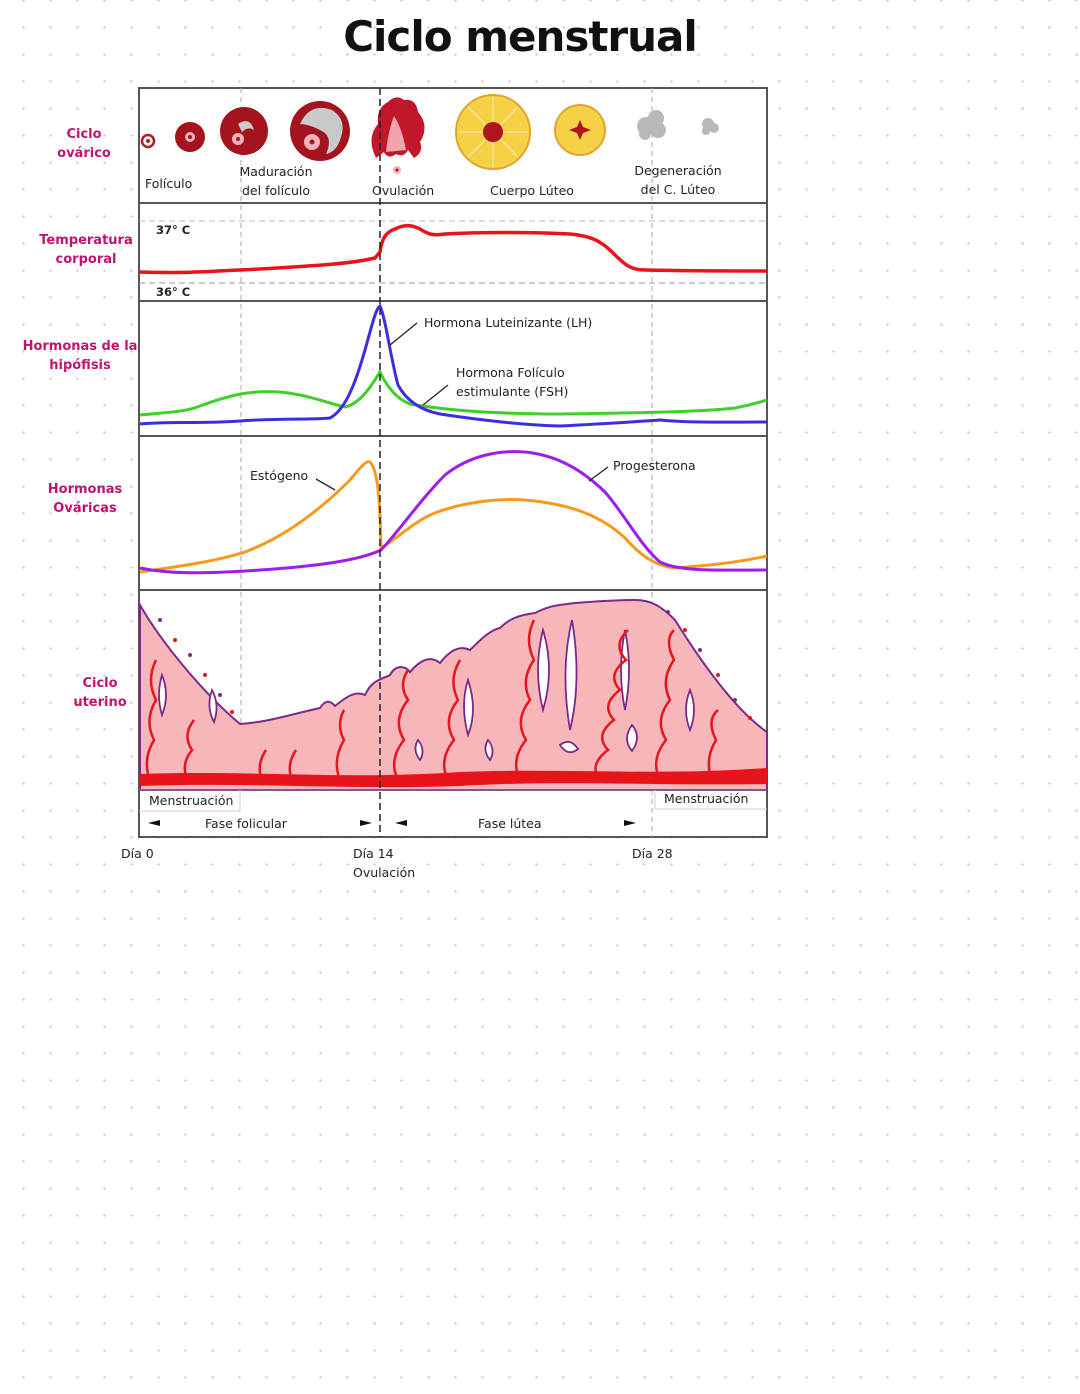 This screenshot has width=1080, height=1394. What do you see at coordinates (453, 392) in the screenshot?
I see `fsh-curve` at bounding box center [453, 392].